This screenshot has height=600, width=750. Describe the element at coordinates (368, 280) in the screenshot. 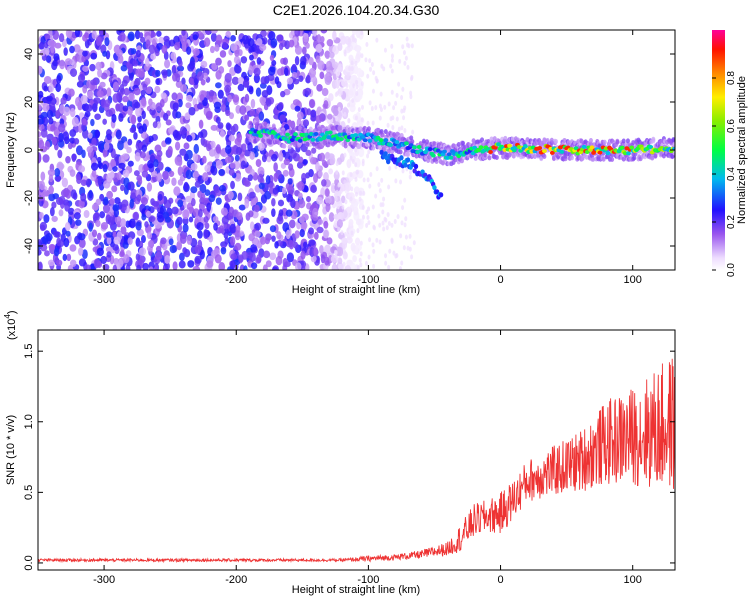

I see `x-tick-label: -100` at that location.